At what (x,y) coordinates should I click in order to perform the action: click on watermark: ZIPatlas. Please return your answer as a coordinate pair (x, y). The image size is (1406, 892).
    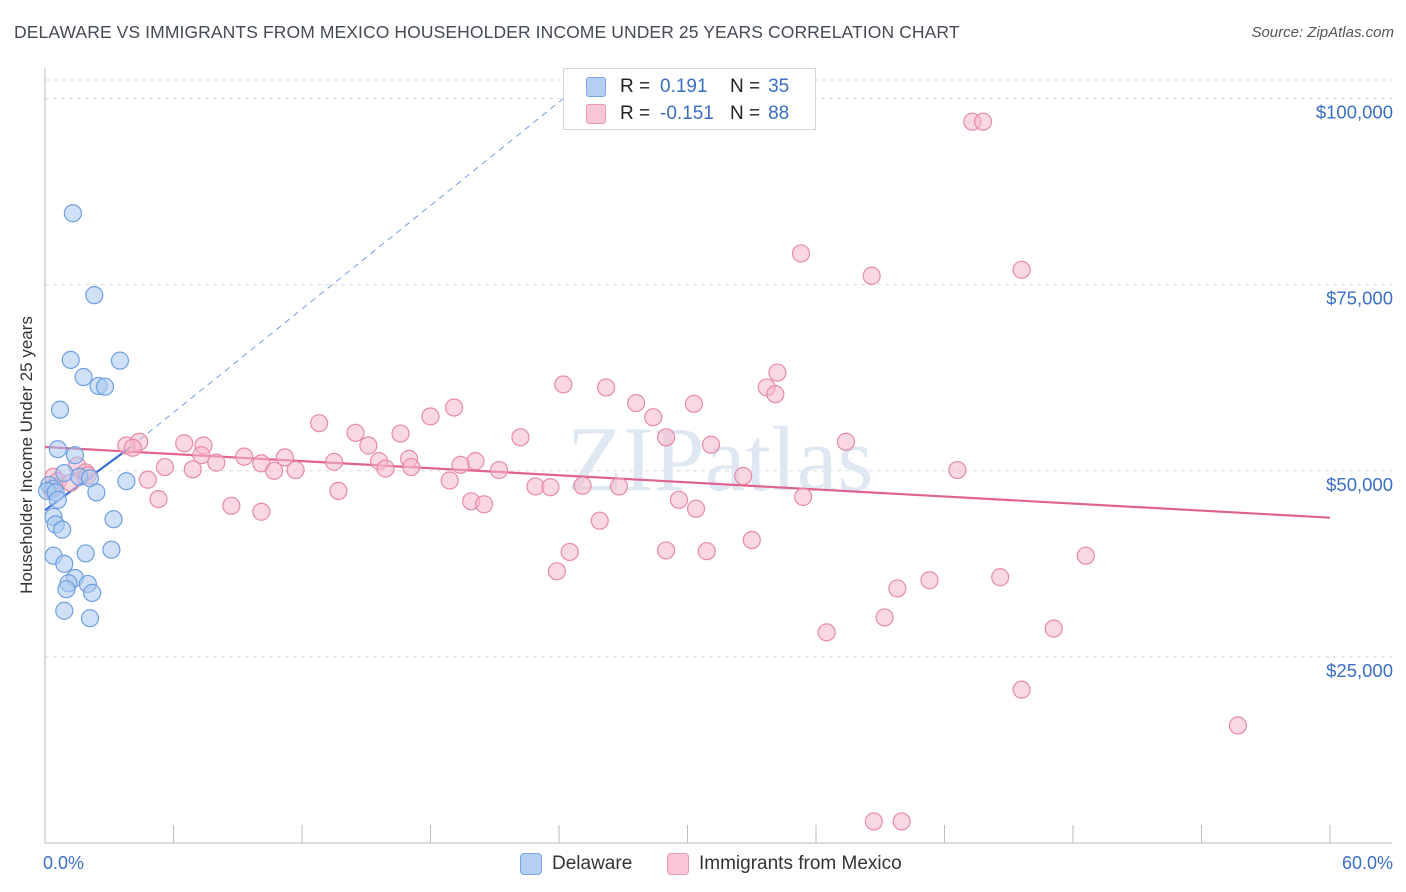
    Looking at the image, I should click on (720, 459).